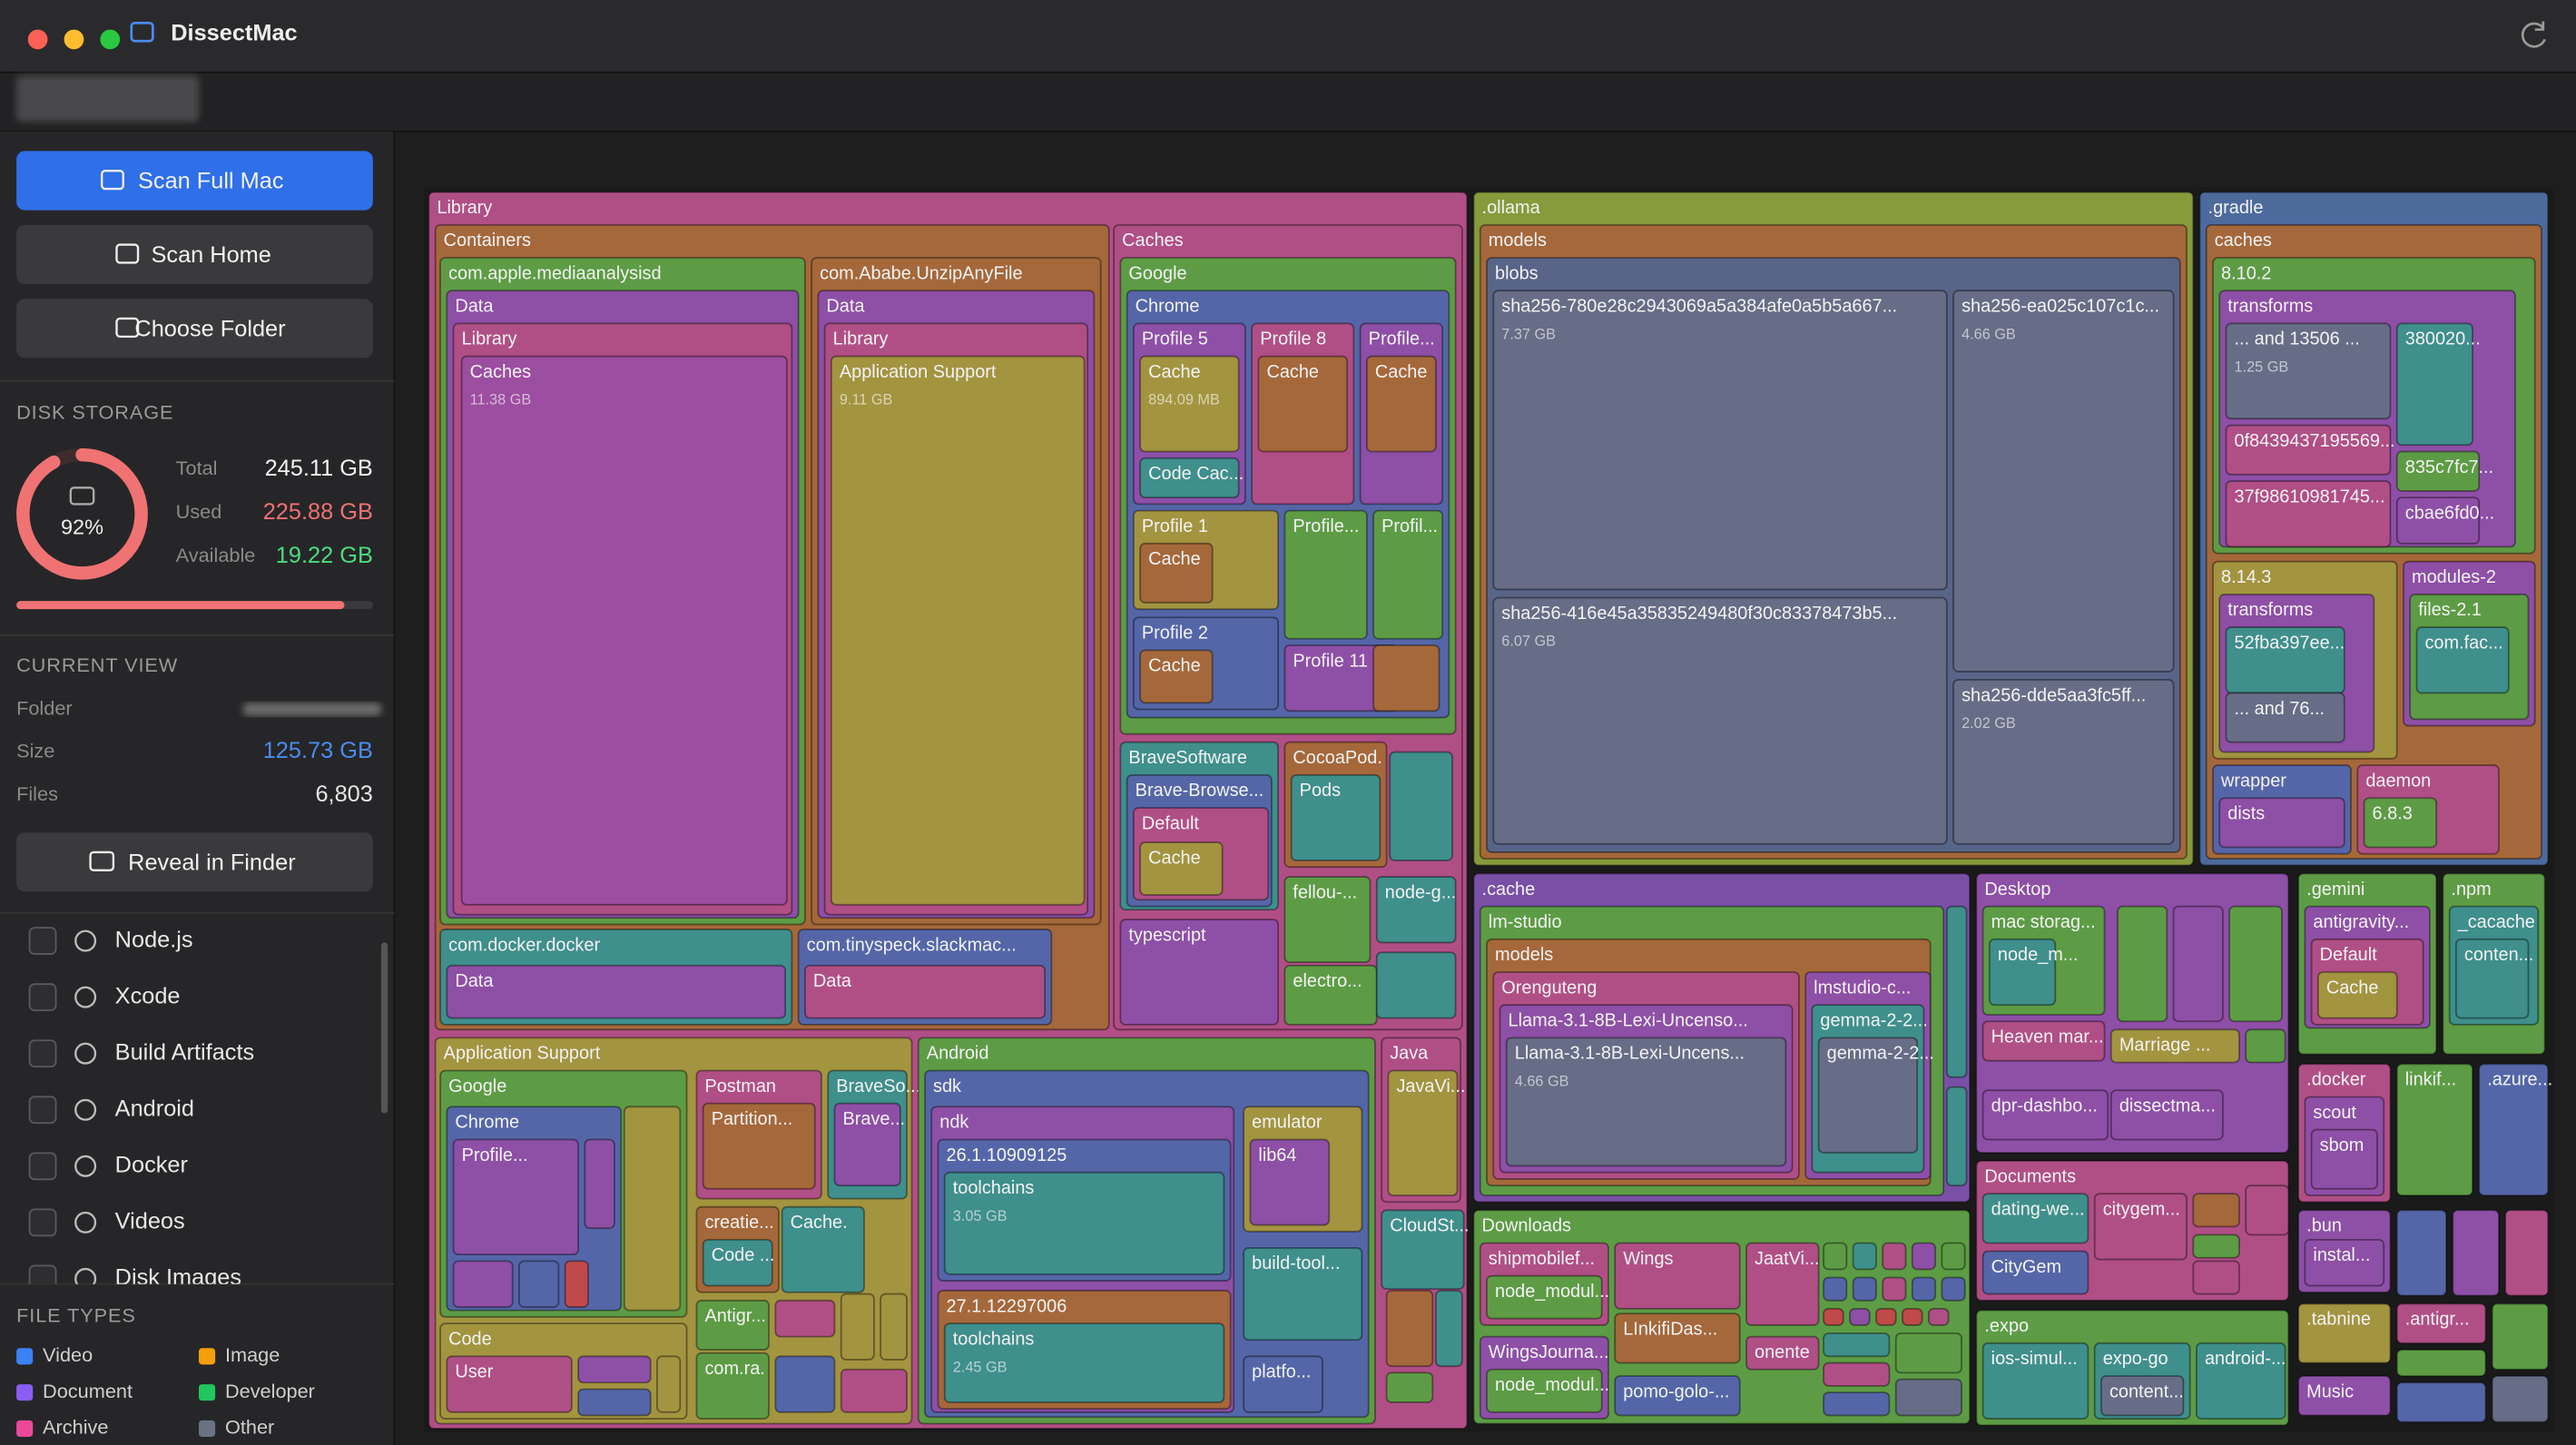 The height and width of the screenshot is (1445, 2576). What do you see at coordinates (37, 39) in the screenshot?
I see `close-button` at bounding box center [37, 39].